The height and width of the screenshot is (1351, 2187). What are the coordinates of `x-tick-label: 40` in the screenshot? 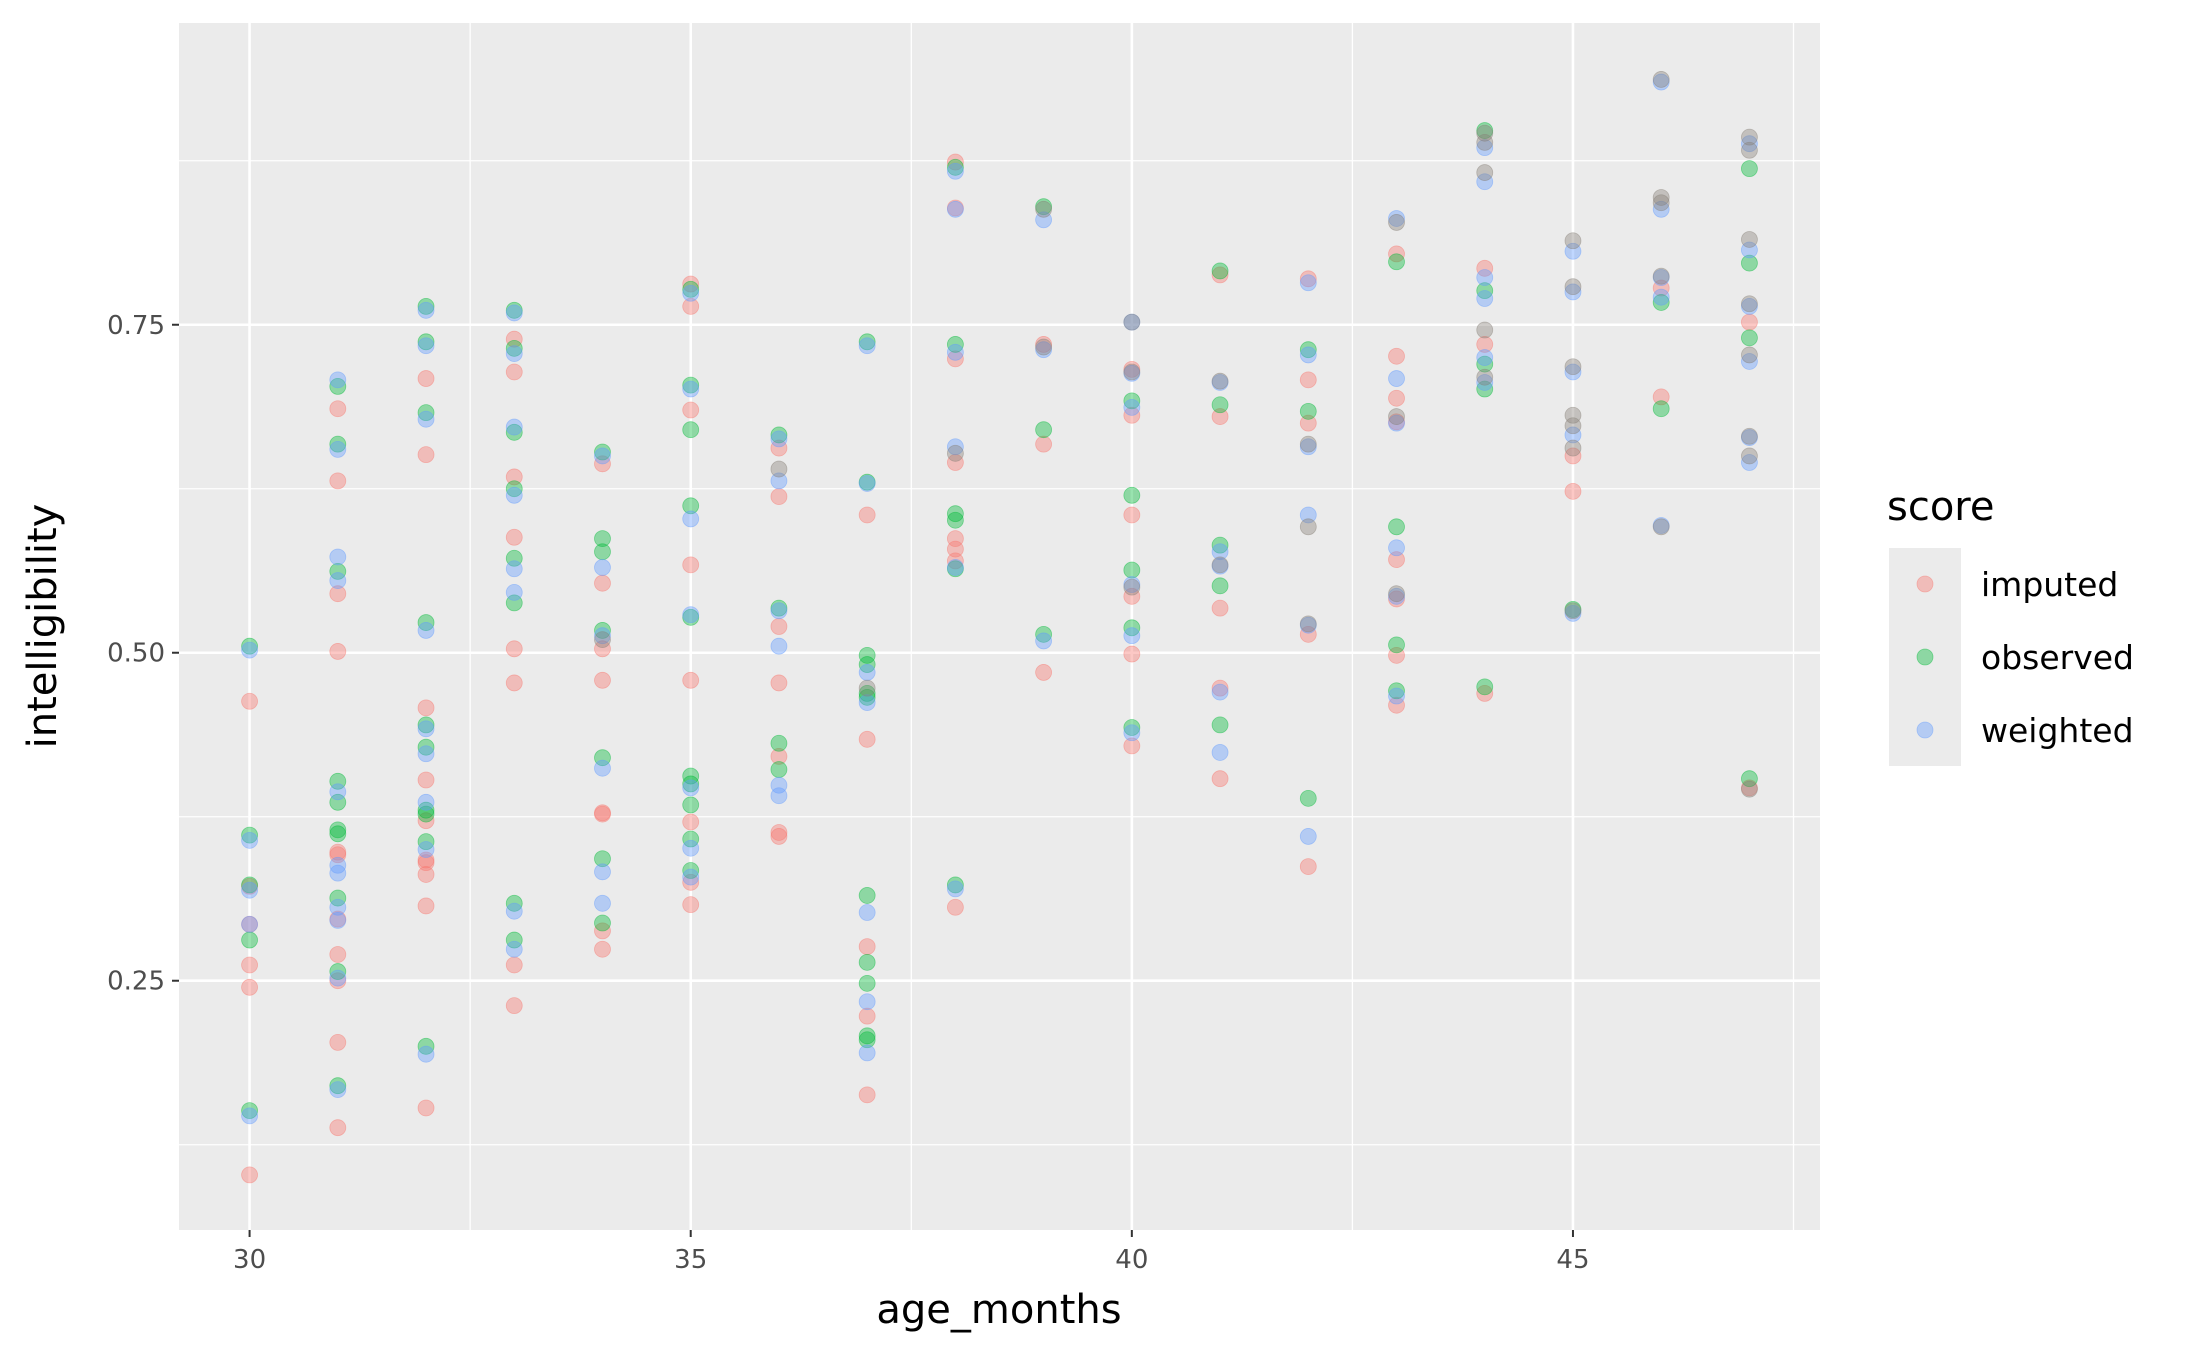 It's located at (1131, 1260).